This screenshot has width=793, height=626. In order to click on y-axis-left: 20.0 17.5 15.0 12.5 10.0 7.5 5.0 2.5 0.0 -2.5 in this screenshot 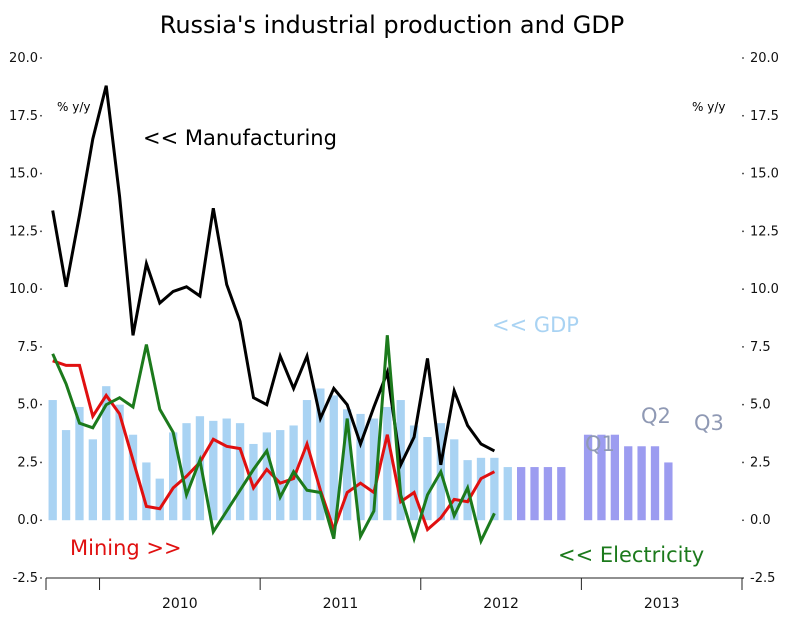, I will do `click(25, 318)`.